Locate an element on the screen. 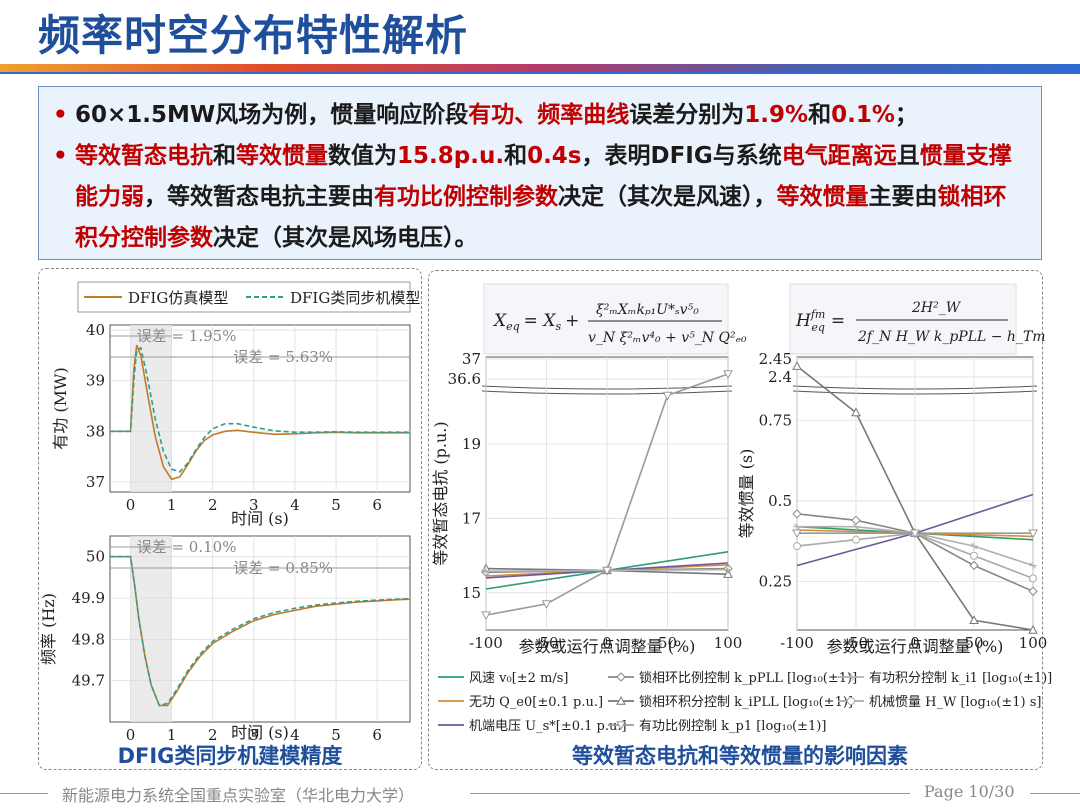 The height and width of the screenshot is (810, 1080). legend-item-有功积分控制: 有功积分控制 k_i1 [log₁₀(±1)] is located at coordinates (945, 678).